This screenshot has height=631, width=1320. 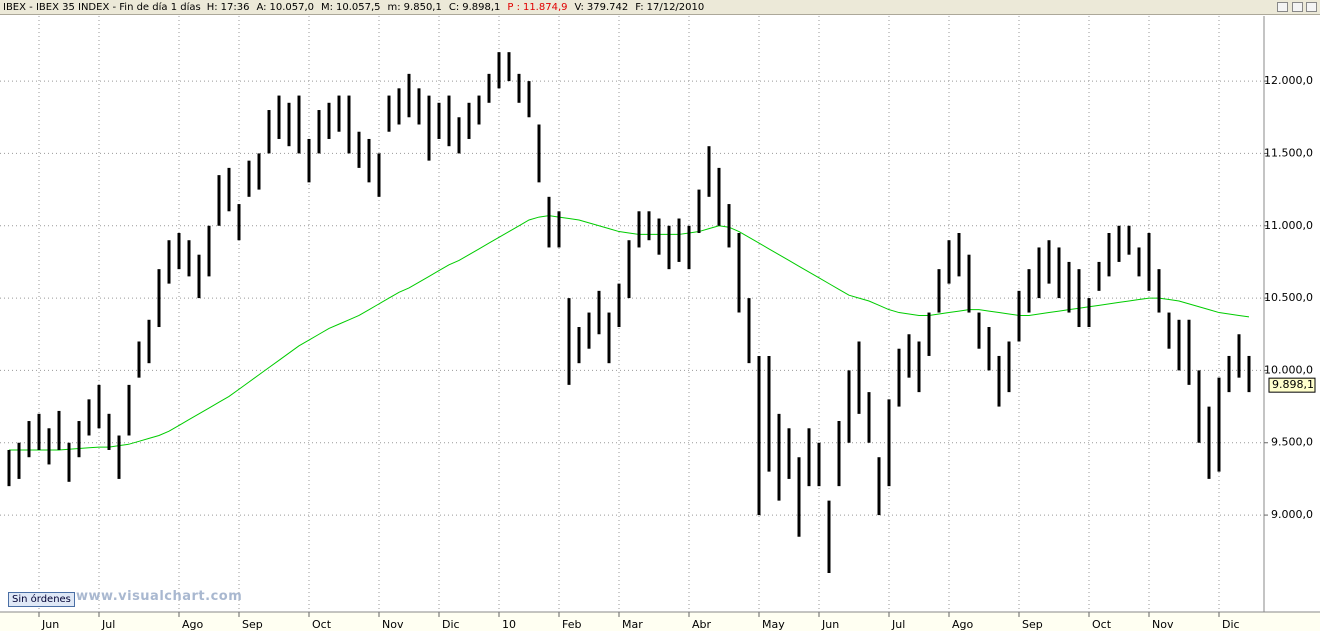 What do you see at coordinates (102, 7) in the screenshot?
I see `symbol: IBEX - IBEX 35 INDEX - Fin de día 1 días` at bounding box center [102, 7].